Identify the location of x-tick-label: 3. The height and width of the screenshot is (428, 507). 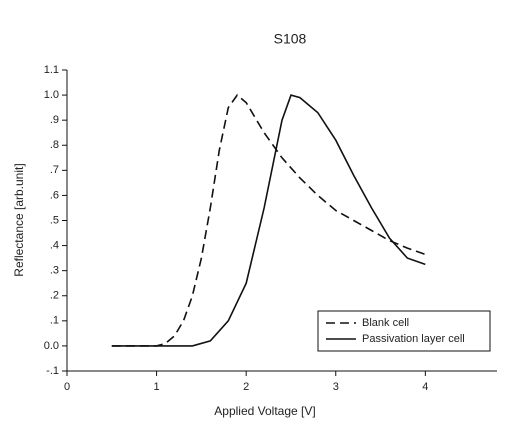
(336, 387).